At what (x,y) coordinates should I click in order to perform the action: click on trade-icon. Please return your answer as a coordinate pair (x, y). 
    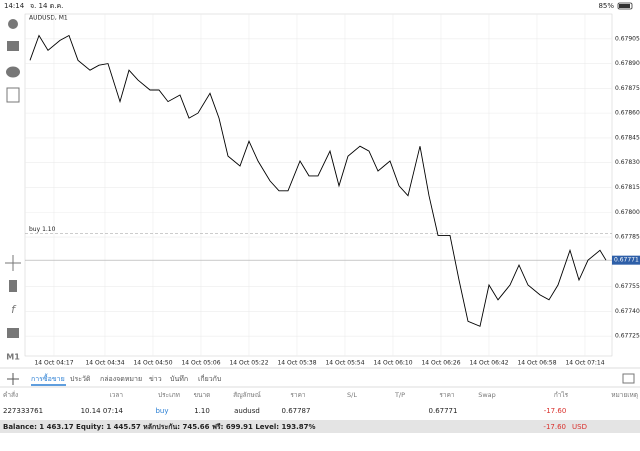
    Looking at the image, I should click on (13, 46).